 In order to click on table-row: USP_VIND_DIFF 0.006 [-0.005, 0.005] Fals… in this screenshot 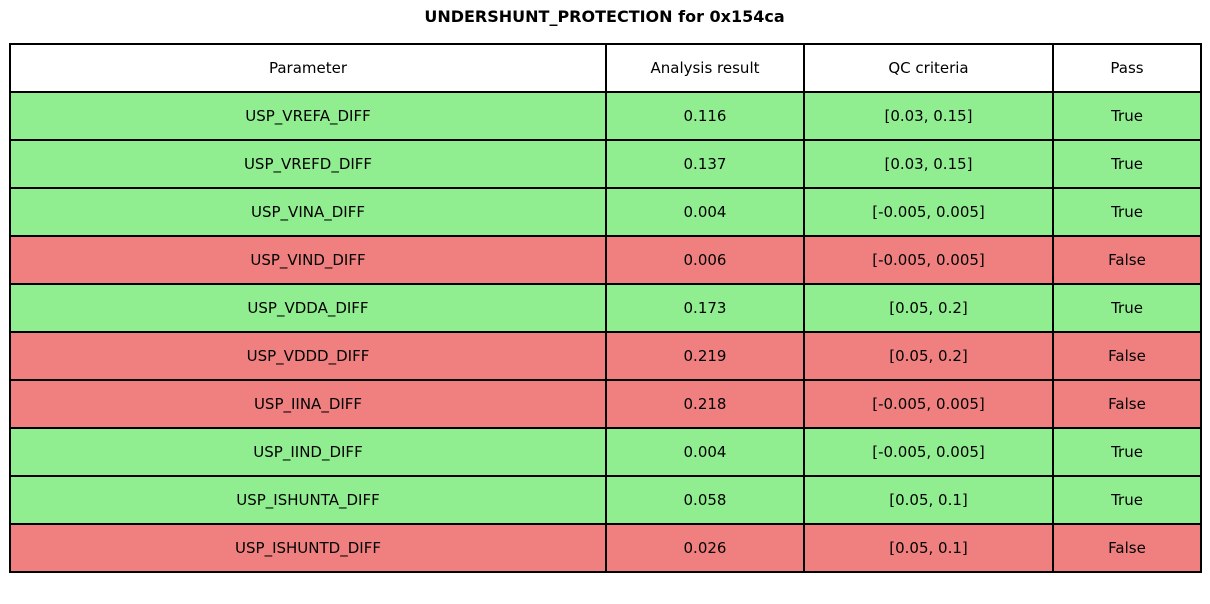, I will do `click(605, 260)`.